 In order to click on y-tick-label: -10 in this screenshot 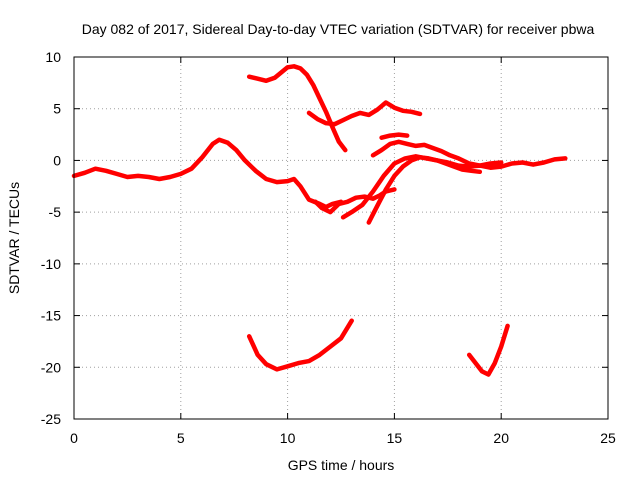, I will do `click(51, 264)`.